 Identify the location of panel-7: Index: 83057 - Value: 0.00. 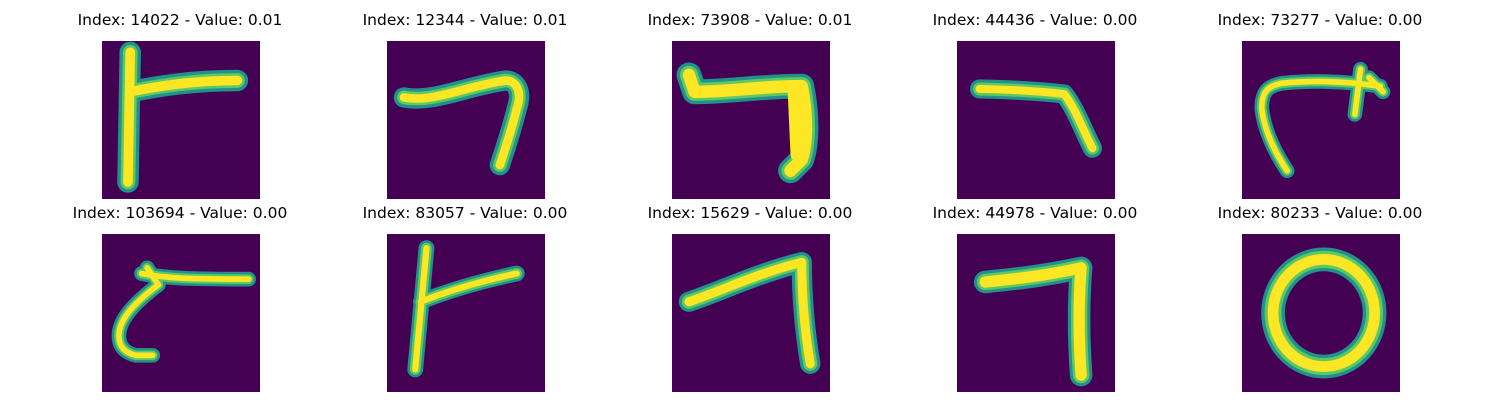
(465, 295).